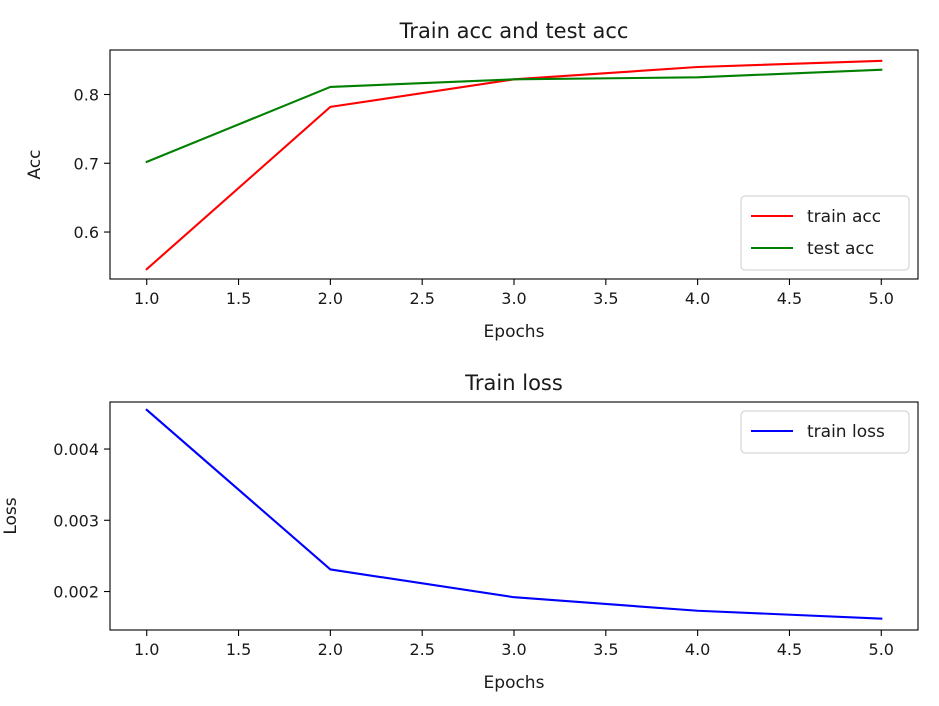 The width and height of the screenshot is (939, 706). What do you see at coordinates (35, 164) in the screenshot?
I see `y-axis-label: Acc` at bounding box center [35, 164].